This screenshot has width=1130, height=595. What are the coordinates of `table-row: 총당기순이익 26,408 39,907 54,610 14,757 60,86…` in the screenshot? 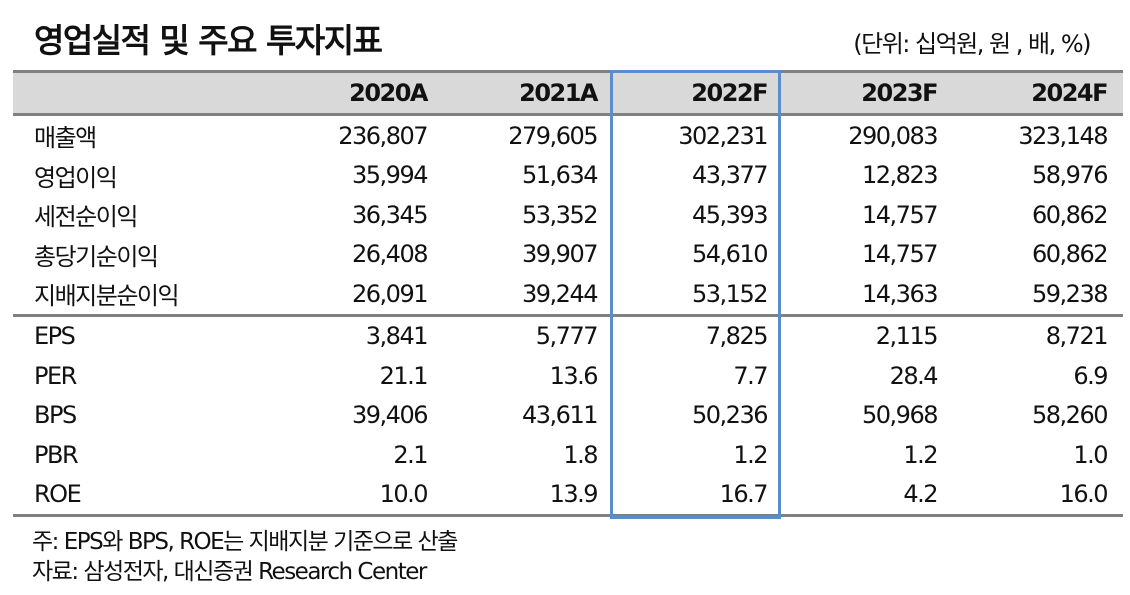 It's located at (568, 255).